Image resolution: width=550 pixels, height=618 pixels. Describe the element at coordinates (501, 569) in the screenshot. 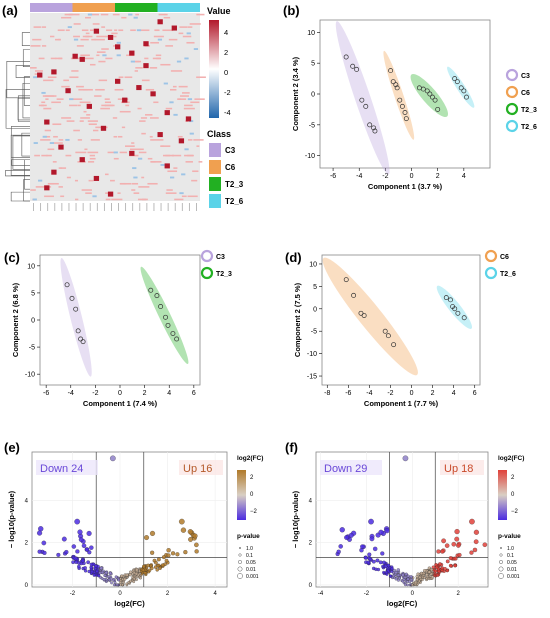

I see `size-legend-marker` at that location.